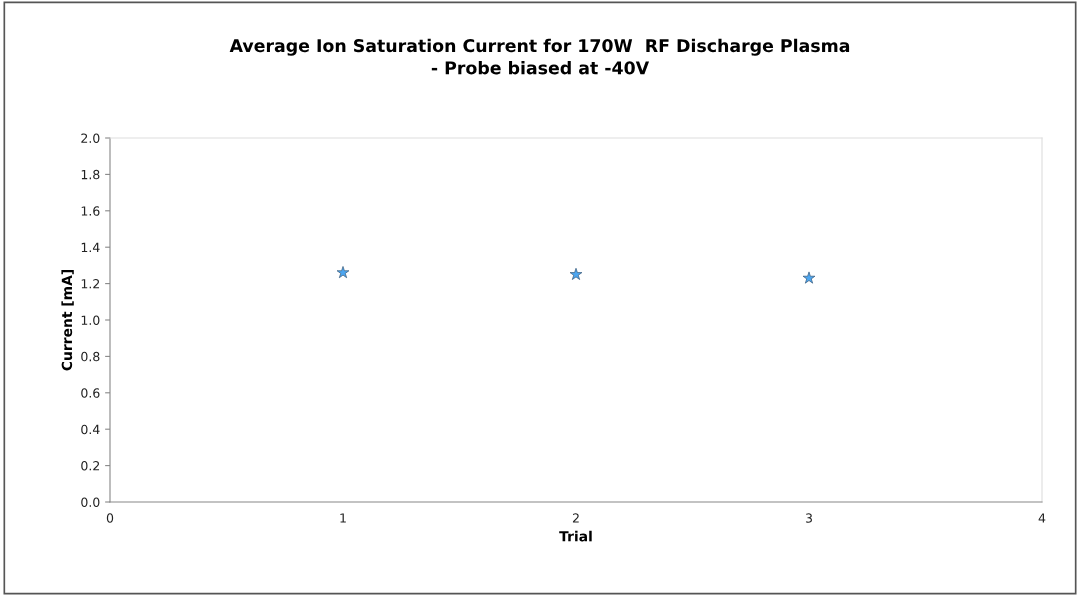 The width and height of the screenshot is (1080, 596). What do you see at coordinates (575, 536) in the screenshot?
I see `x-axis-title: Trial` at bounding box center [575, 536].